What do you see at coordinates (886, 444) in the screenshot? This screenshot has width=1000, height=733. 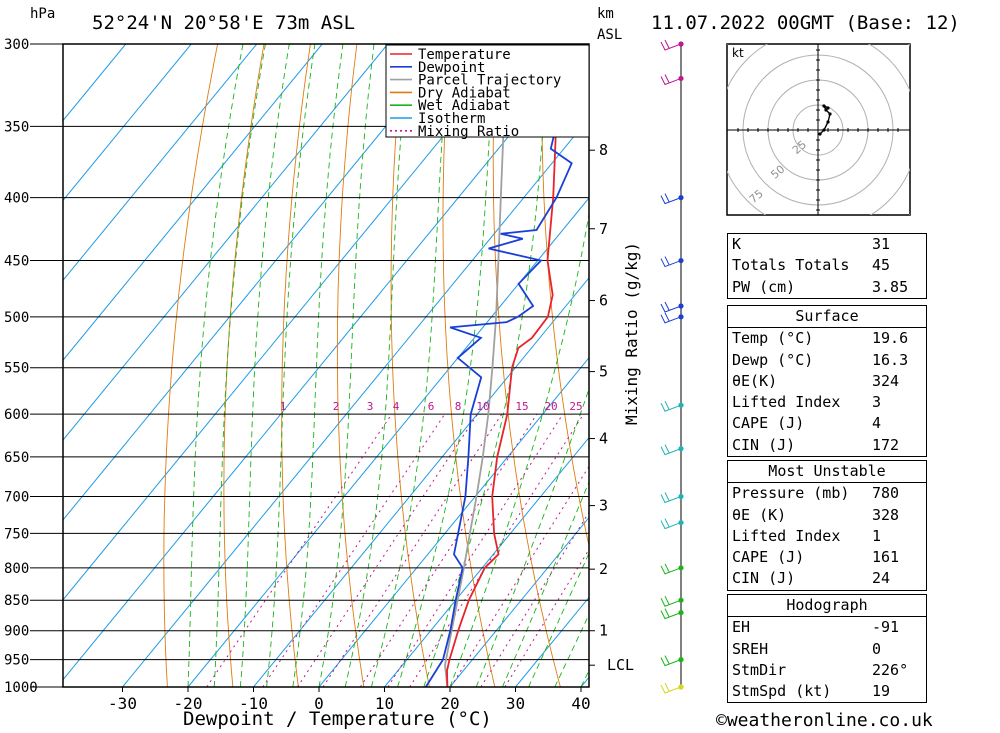 I see `surface-index-value: 172` at bounding box center [886, 444].